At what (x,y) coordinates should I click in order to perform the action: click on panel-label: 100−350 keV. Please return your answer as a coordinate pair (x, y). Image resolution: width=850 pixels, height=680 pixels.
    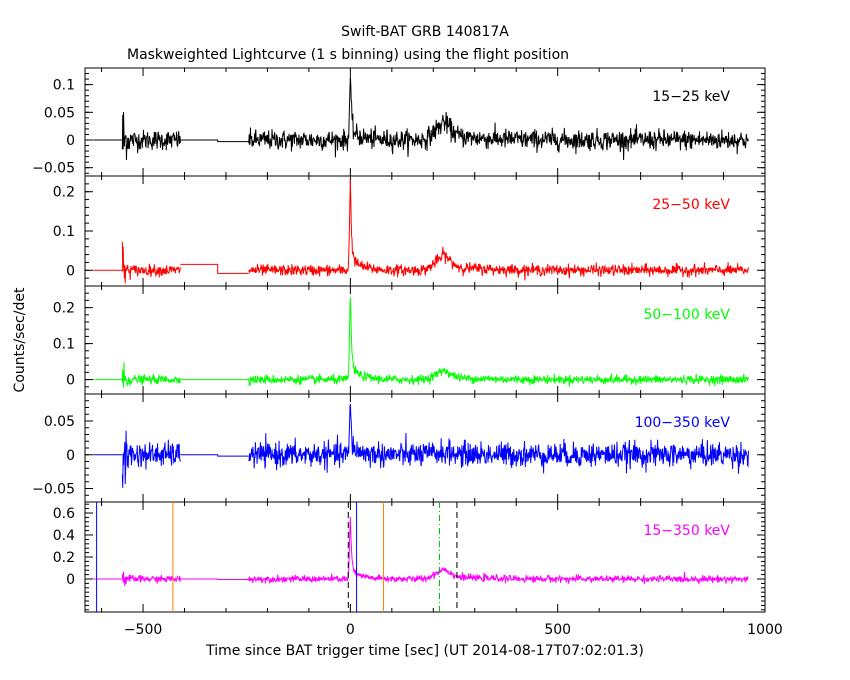
    Looking at the image, I should click on (683, 423).